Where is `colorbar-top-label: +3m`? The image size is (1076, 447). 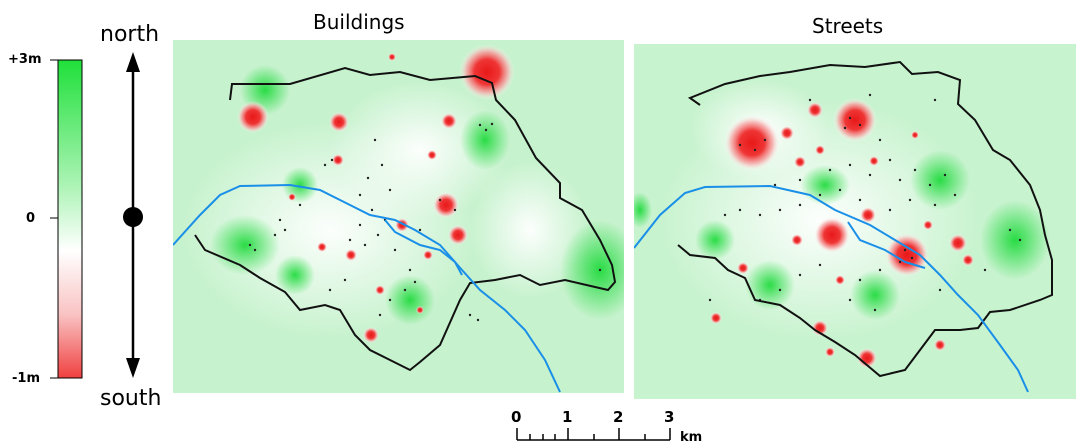 colorbar-top-label: +3m is located at coordinates (25, 59).